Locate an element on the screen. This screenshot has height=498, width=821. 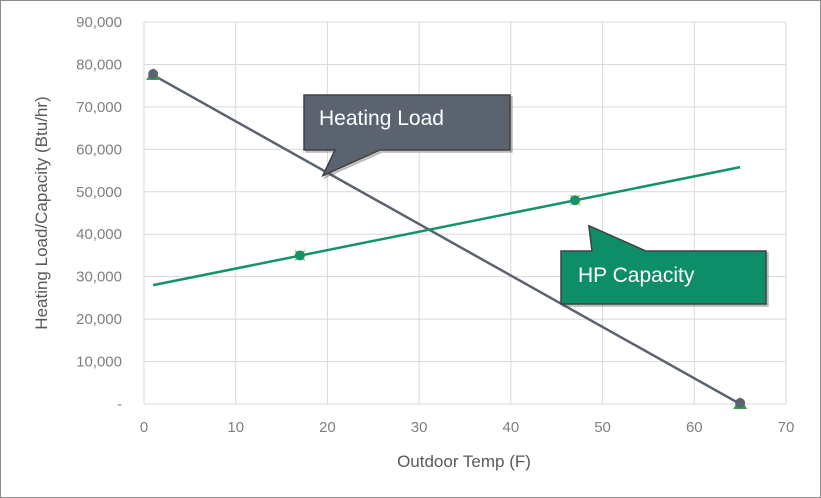
y-tick-label: 40,000 is located at coordinates (99, 234).